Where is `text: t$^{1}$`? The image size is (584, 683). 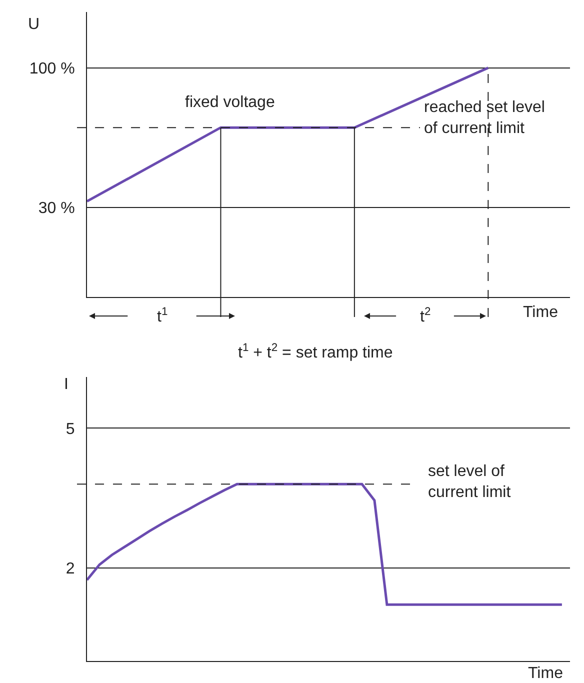 text: t$^{1}$ is located at coordinates (162, 316).